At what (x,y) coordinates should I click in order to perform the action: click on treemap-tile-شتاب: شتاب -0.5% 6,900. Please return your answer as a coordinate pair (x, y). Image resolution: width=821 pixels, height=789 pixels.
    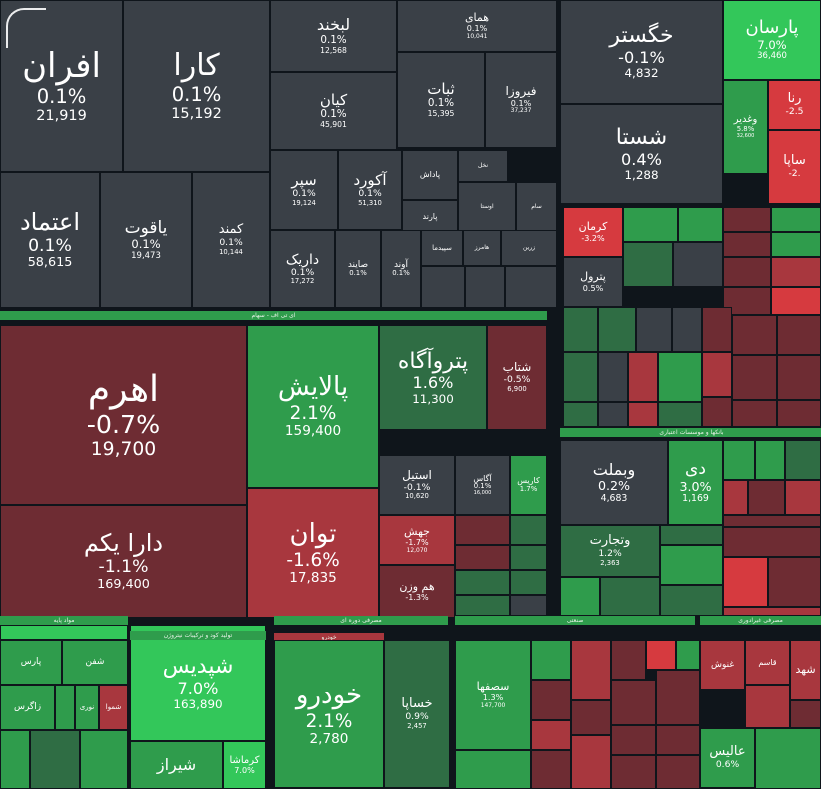
    Looking at the image, I should click on (517, 377).